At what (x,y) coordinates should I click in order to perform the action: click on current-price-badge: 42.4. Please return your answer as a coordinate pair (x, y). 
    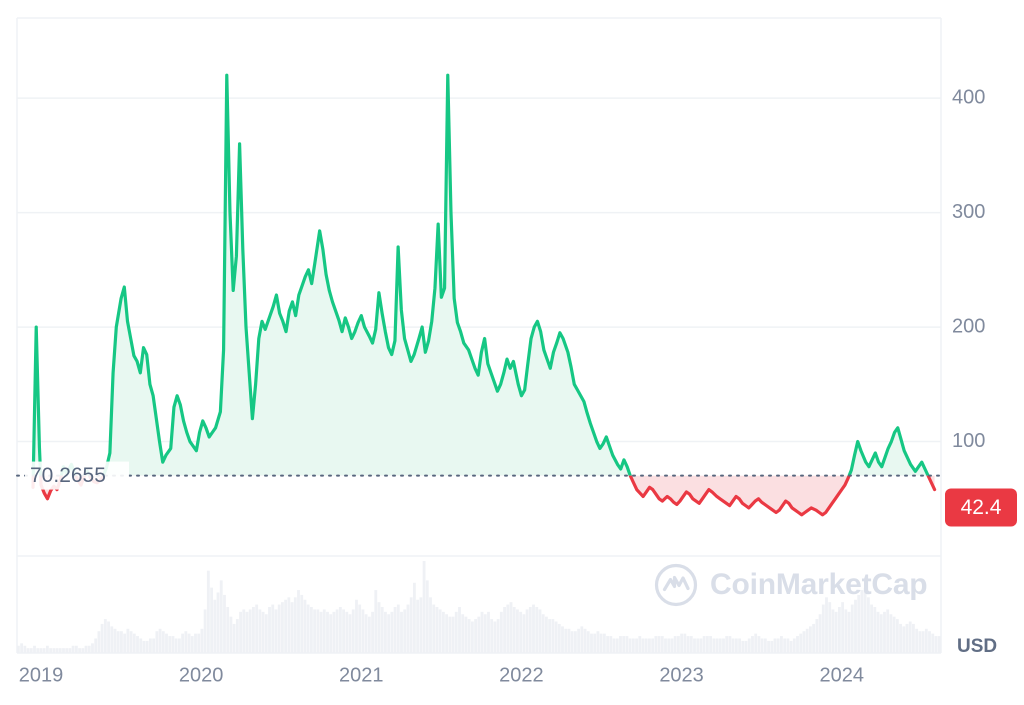
    Looking at the image, I should click on (981, 507).